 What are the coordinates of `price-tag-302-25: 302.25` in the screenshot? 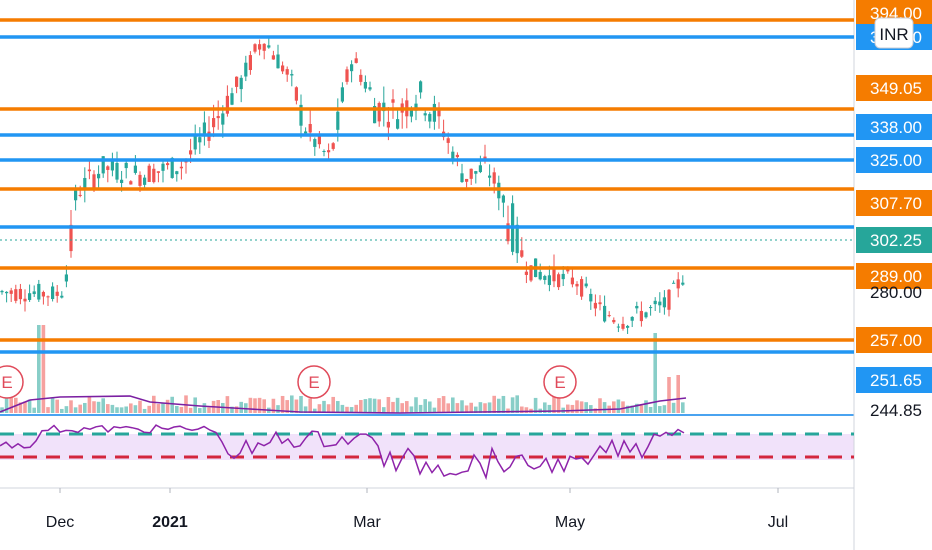 It's located at (894, 240).